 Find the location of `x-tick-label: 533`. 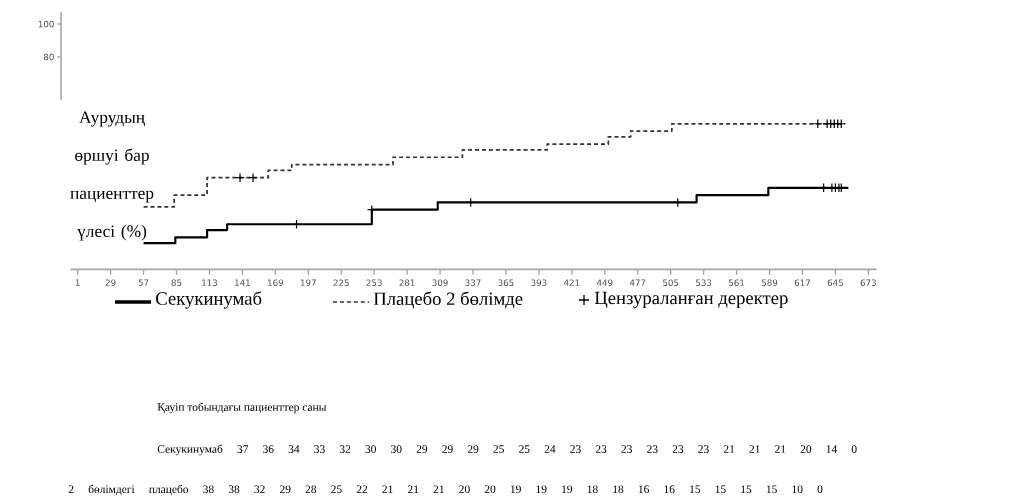

x-tick-label: 533 is located at coordinates (704, 282).